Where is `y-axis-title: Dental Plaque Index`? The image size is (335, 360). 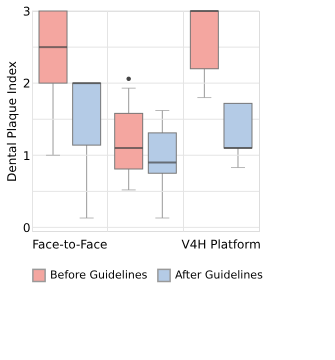
y-axis-title: Dental Plaque Index is located at coordinates (11, 121).